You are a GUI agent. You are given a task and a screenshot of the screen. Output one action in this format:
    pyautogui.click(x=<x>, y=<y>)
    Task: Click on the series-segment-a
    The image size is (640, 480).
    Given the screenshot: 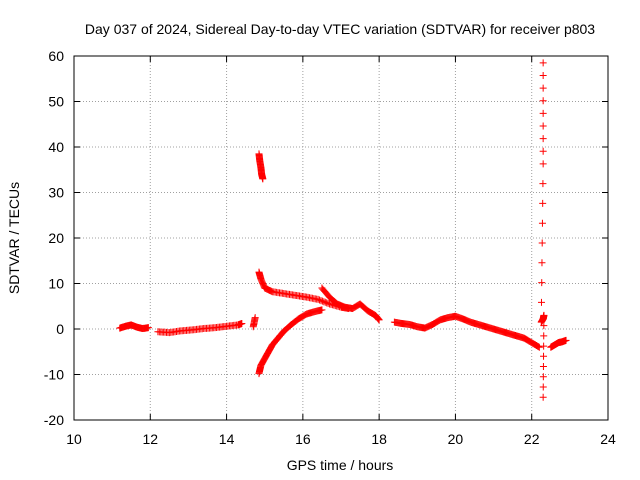 What is the action you would take?
    pyautogui.click(x=134, y=327)
    